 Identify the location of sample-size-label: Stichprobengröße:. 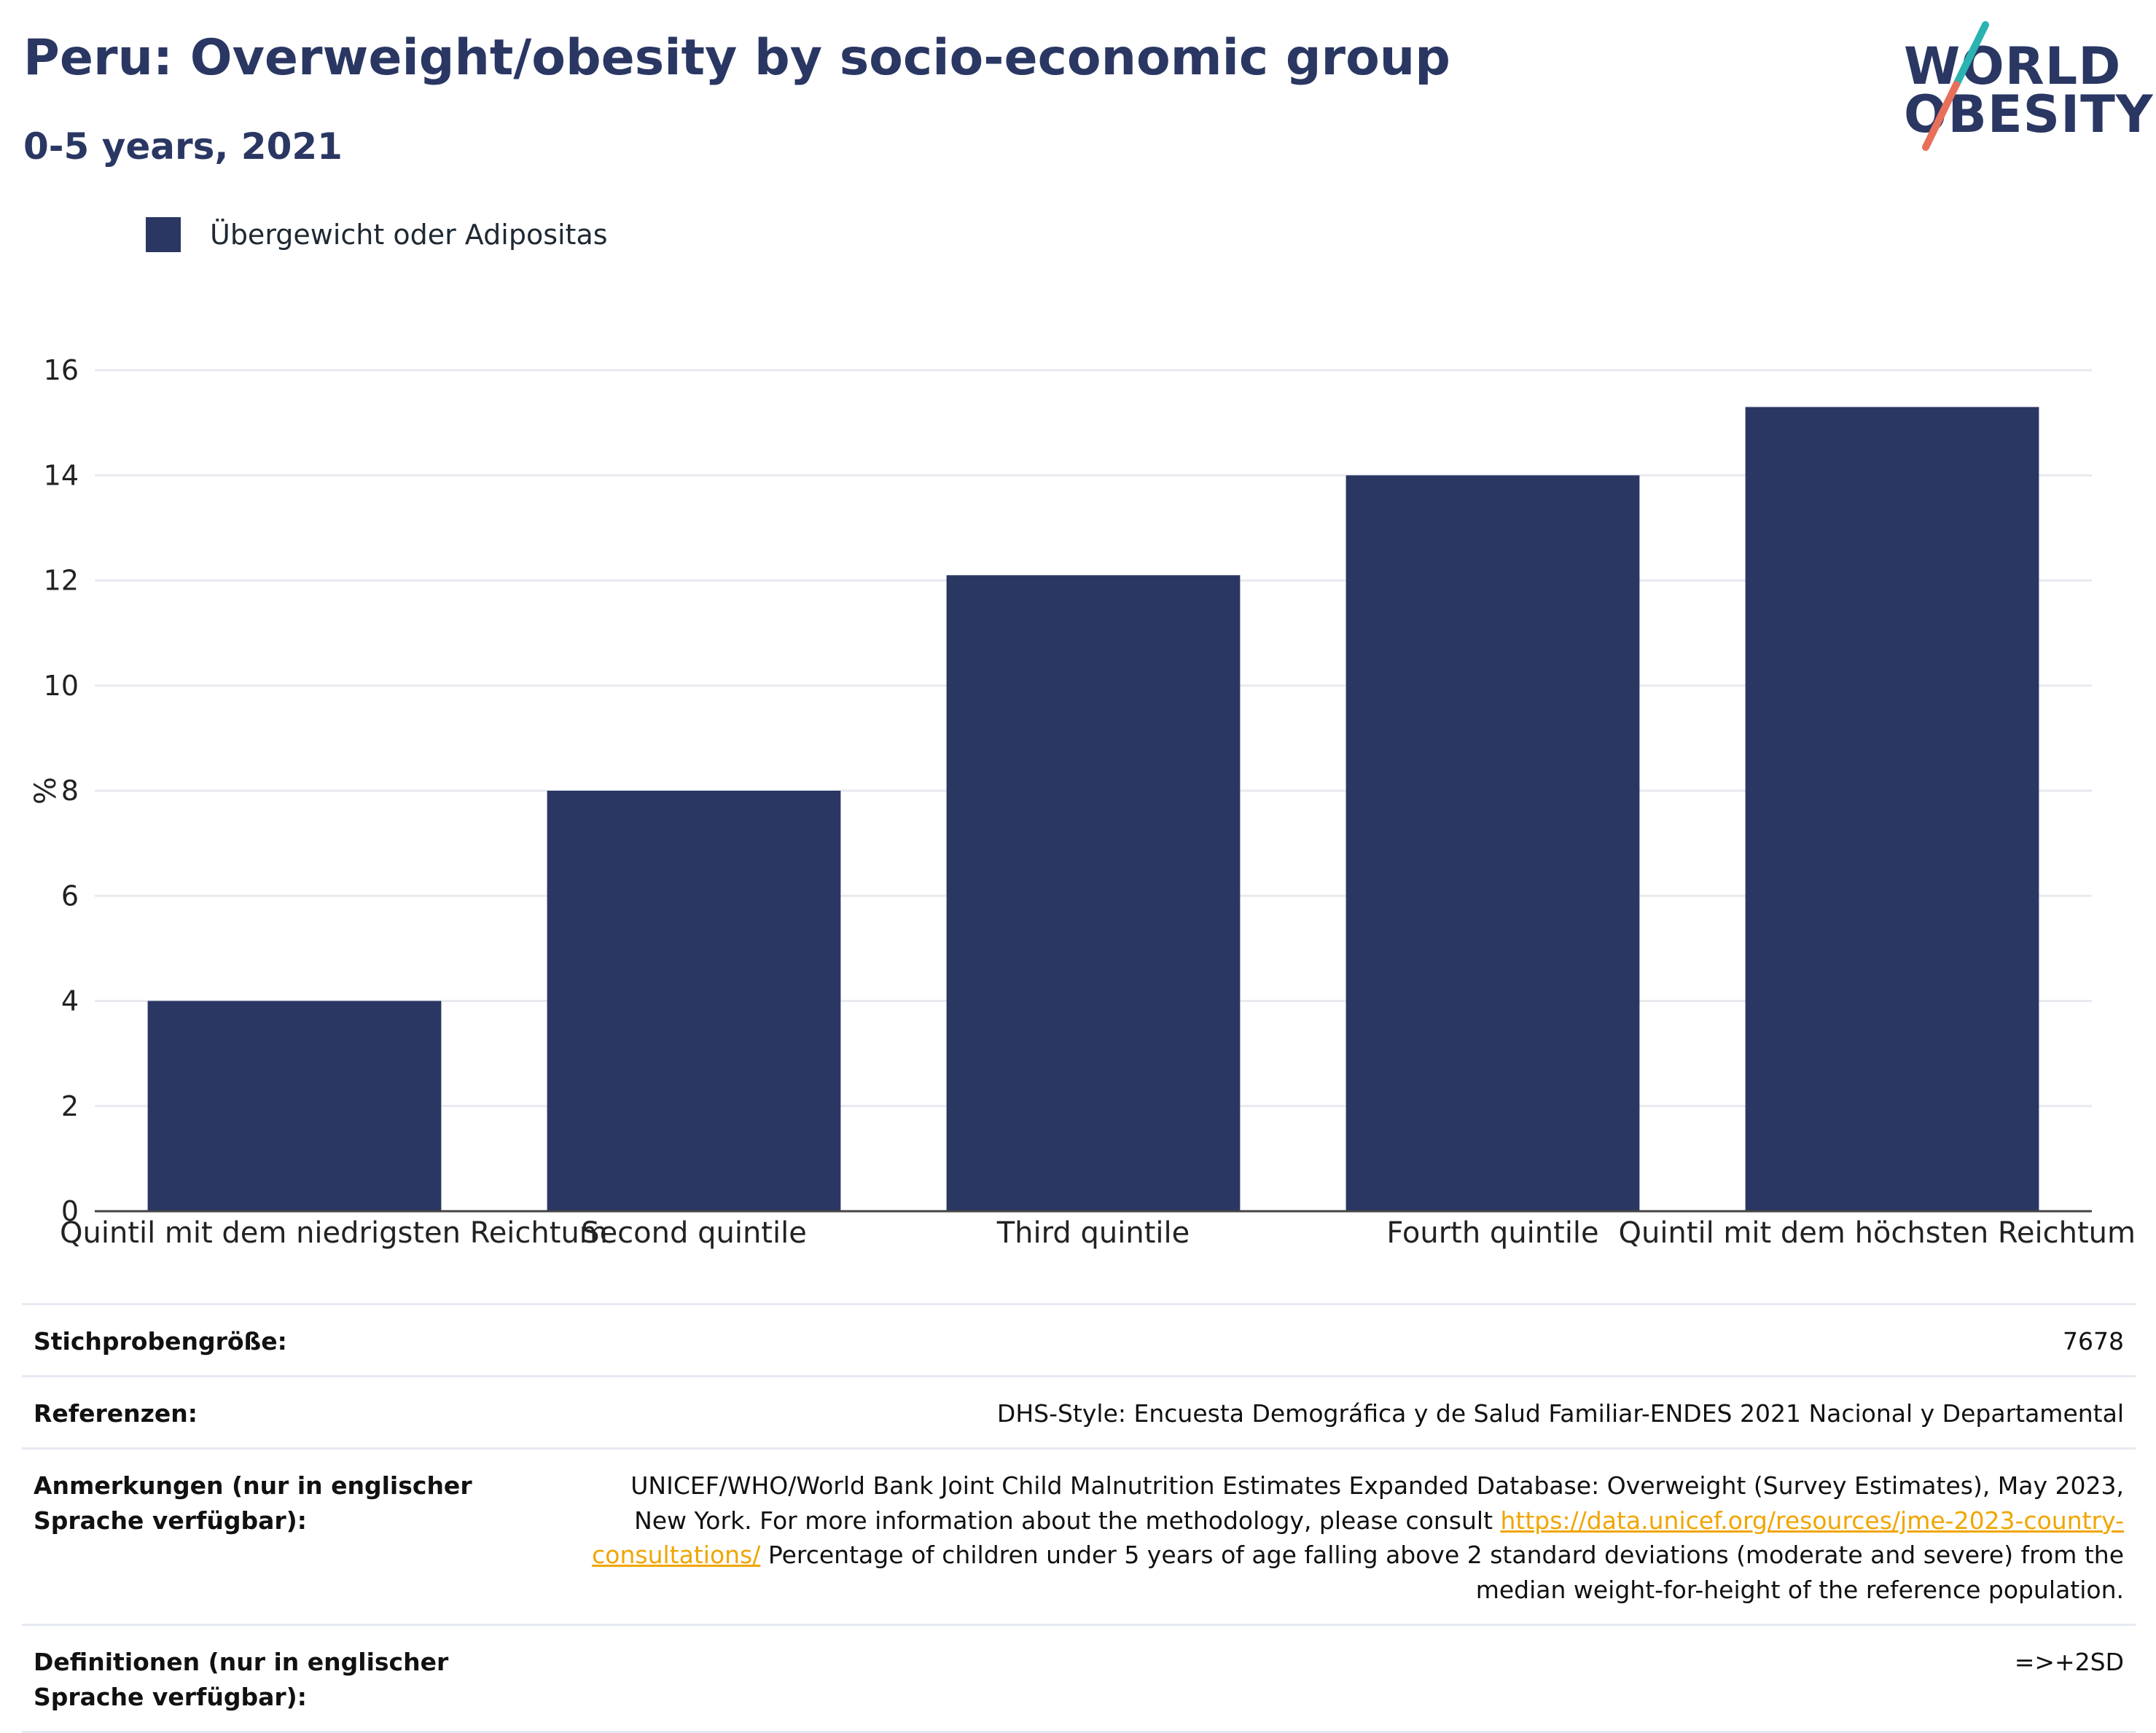
(160, 1342).